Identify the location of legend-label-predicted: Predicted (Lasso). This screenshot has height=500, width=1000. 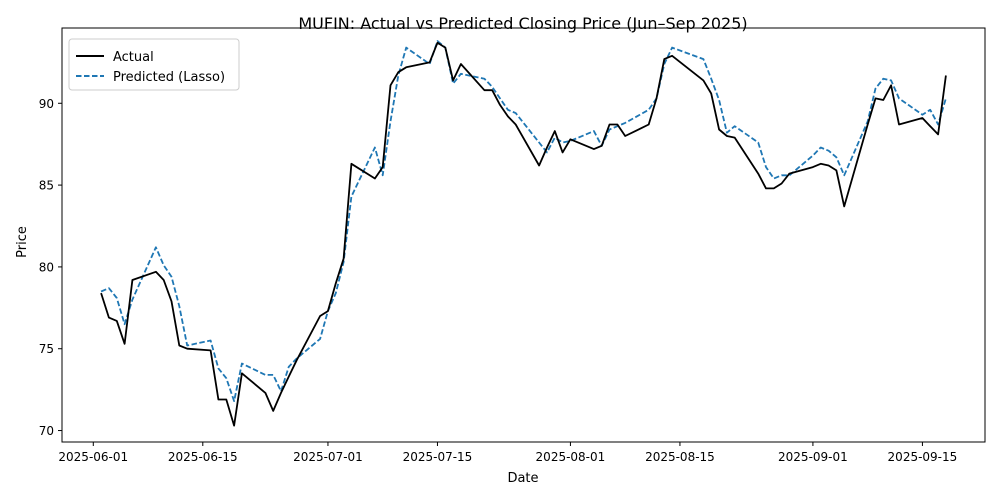
(169, 77).